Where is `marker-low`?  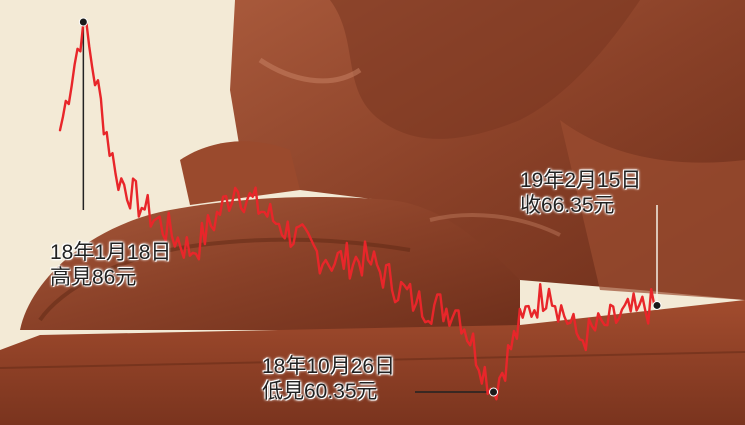
marker-low is located at coordinates (494, 392).